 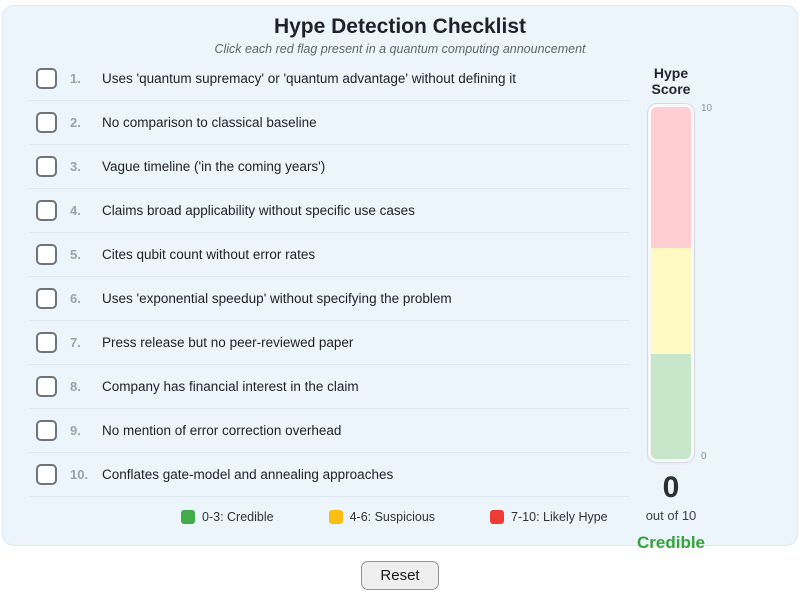 I want to click on score-value: 0, so click(x=671, y=488).